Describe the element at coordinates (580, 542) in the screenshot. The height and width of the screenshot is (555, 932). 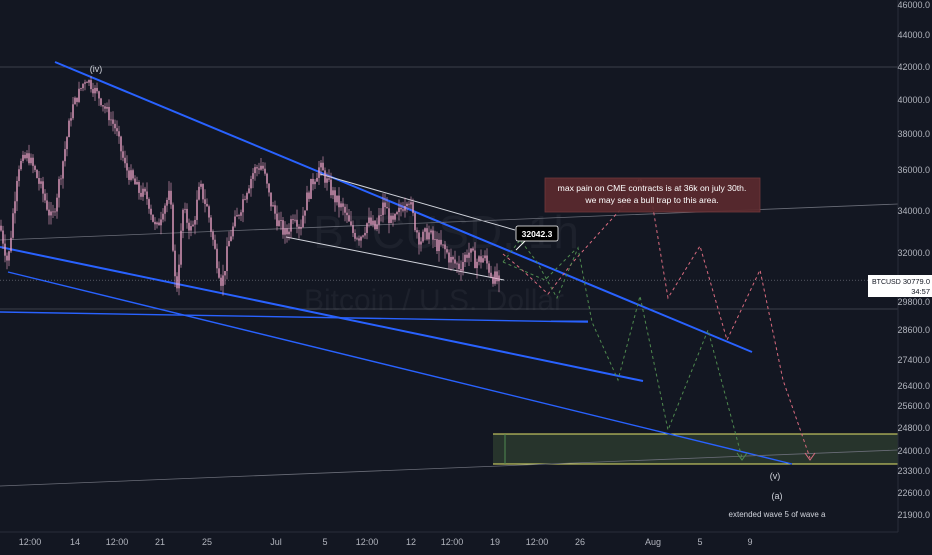
I see `time-tick-label: 26` at that location.